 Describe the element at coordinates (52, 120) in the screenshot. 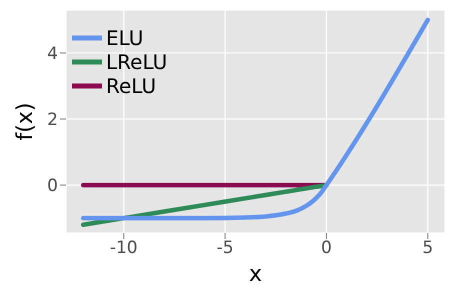

I see `y-tick-label: 2` at that location.